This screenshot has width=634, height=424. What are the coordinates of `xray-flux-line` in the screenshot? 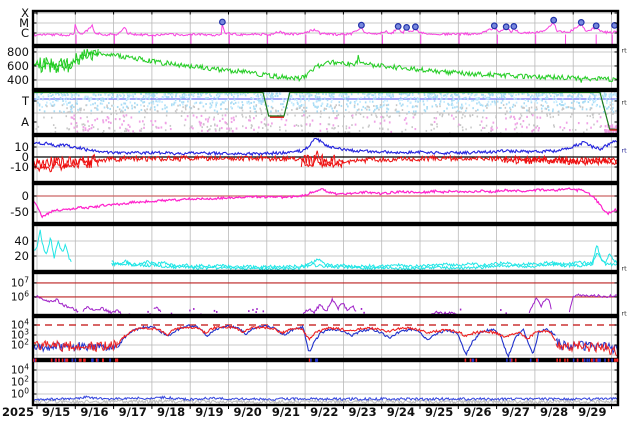 It's located at (325, 29).